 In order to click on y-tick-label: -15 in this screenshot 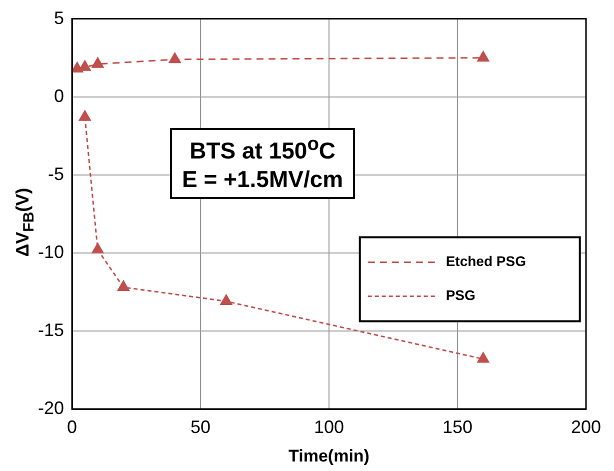, I will do `click(51, 330)`.